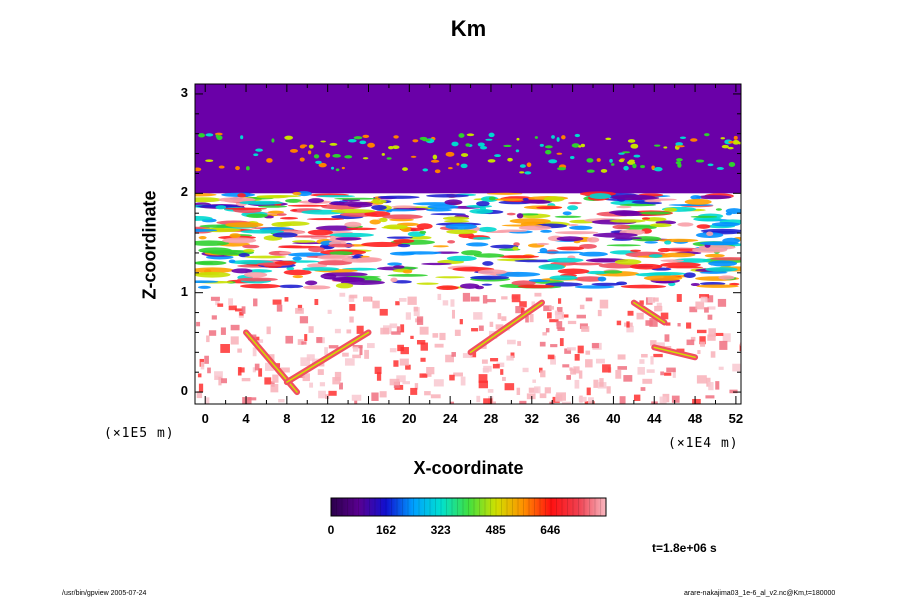  I want to click on plume-core, so click(649, 312).